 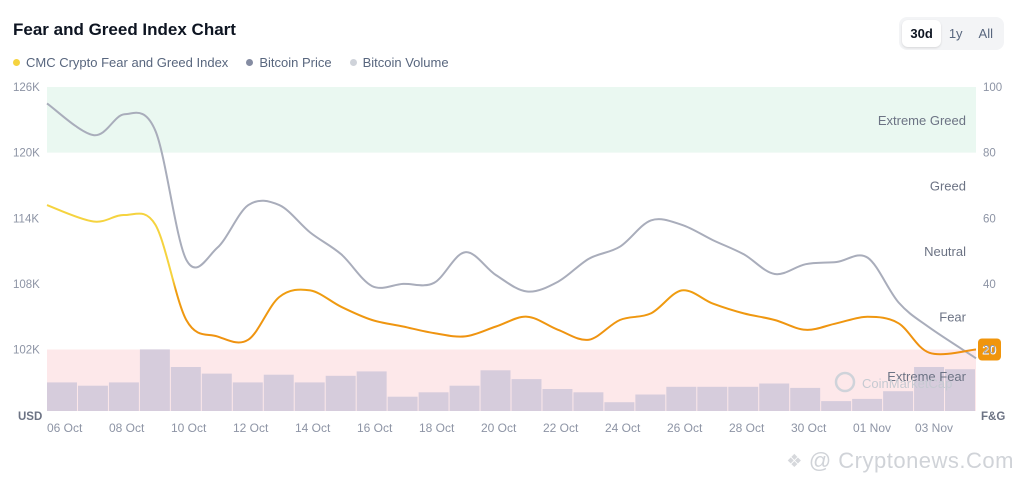 I want to click on x-axis-tick: 16 Oct, so click(x=375, y=428).